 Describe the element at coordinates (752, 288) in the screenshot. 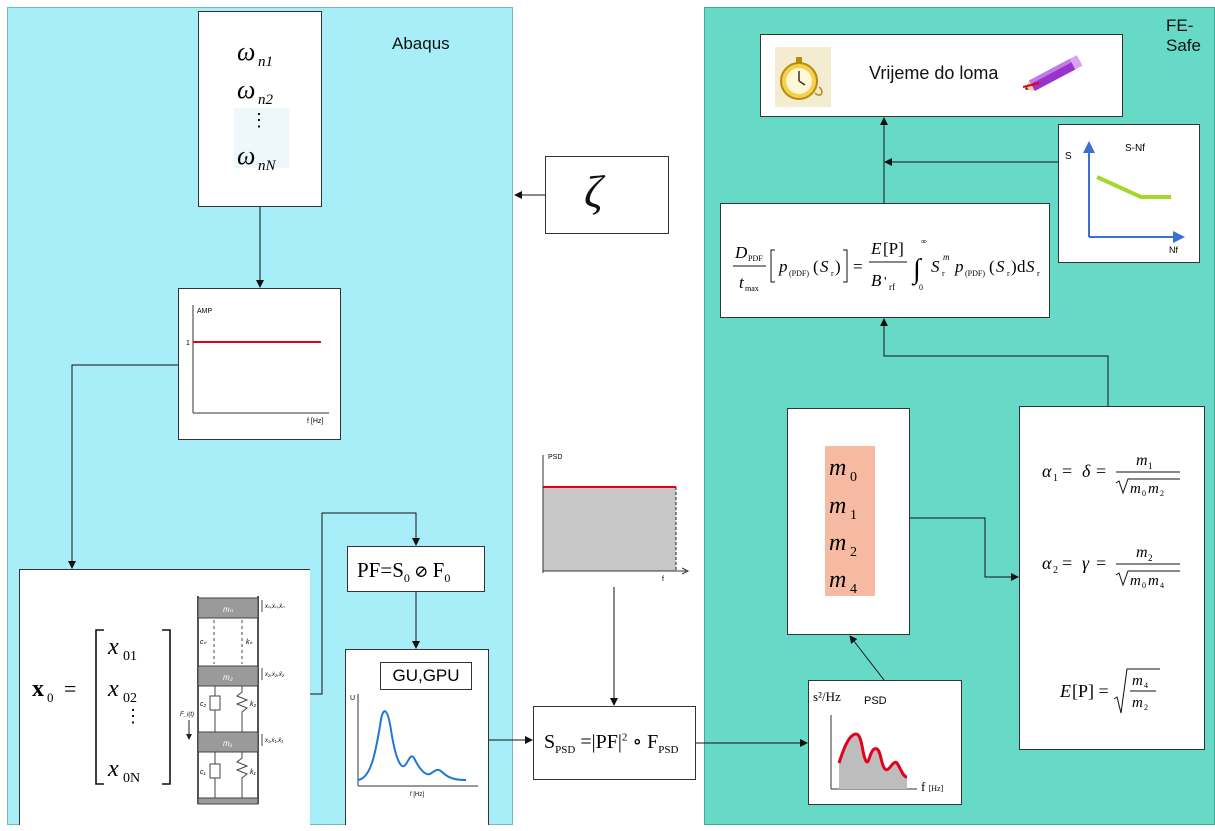

I see `svg-text: max` at that location.